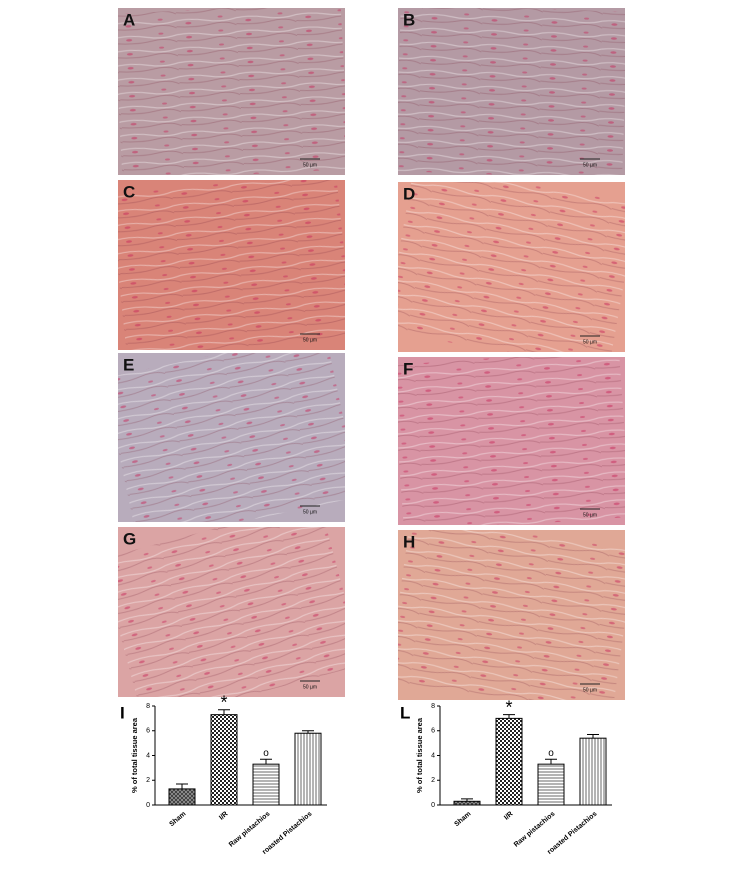  What do you see at coordinates (122, 712) in the screenshot?
I see `panel-label: I` at bounding box center [122, 712].